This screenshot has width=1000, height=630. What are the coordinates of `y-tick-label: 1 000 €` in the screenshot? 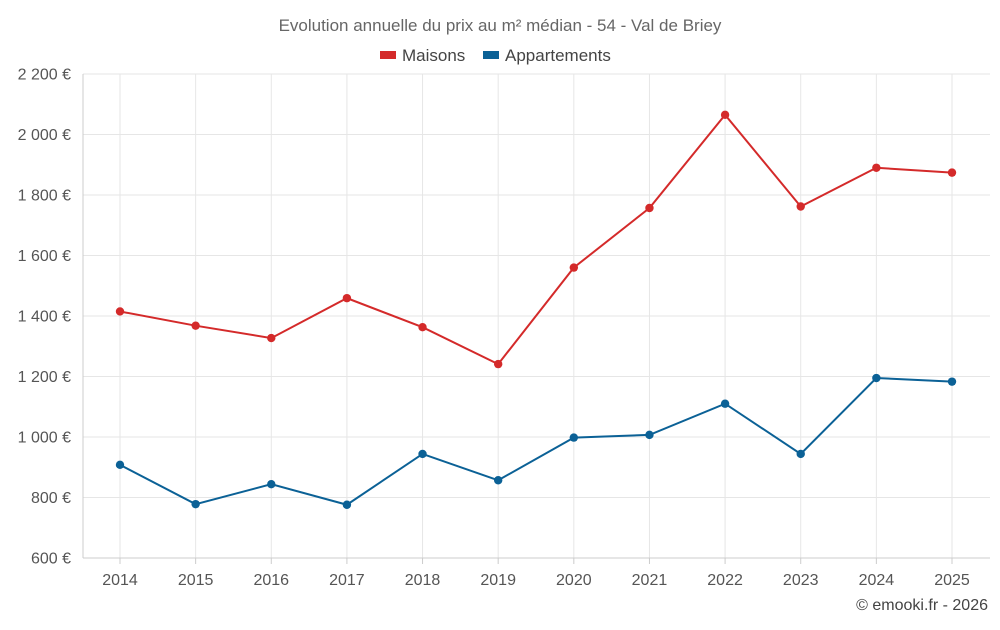 It's located at (44, 438).